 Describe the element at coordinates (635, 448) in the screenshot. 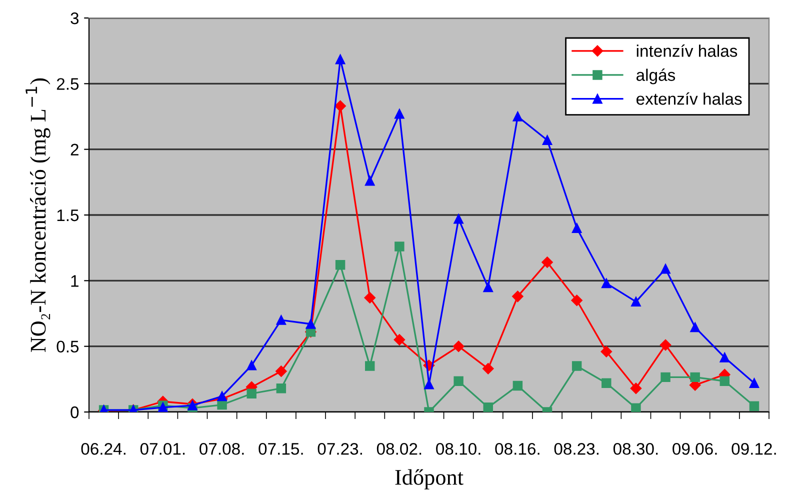

I see `x-tick-label: 08.30.` at that location.